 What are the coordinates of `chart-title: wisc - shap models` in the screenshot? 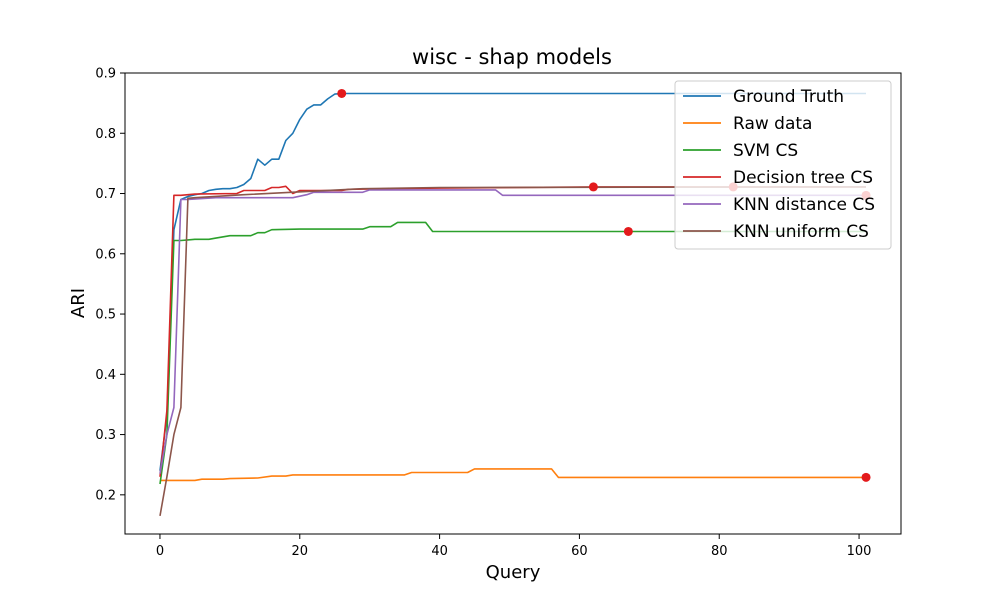 It's located at (512, 57).